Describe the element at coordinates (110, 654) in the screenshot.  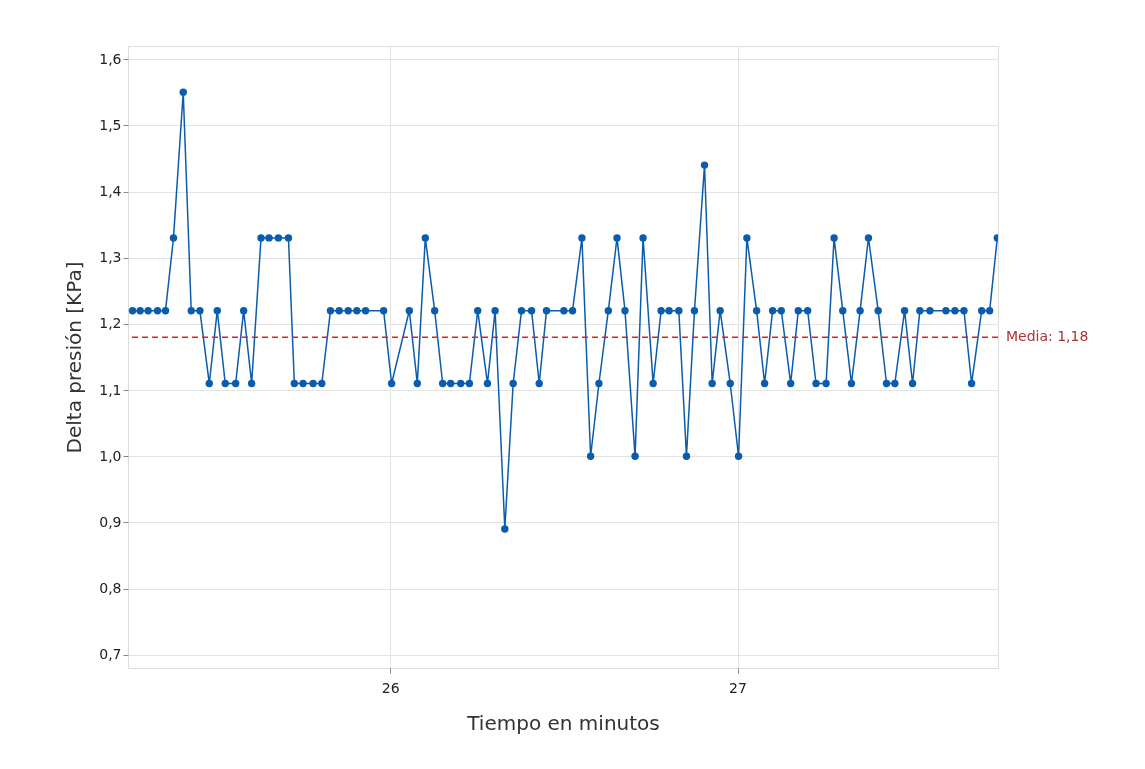
I see `y-tick-label: 0,7` at that location.